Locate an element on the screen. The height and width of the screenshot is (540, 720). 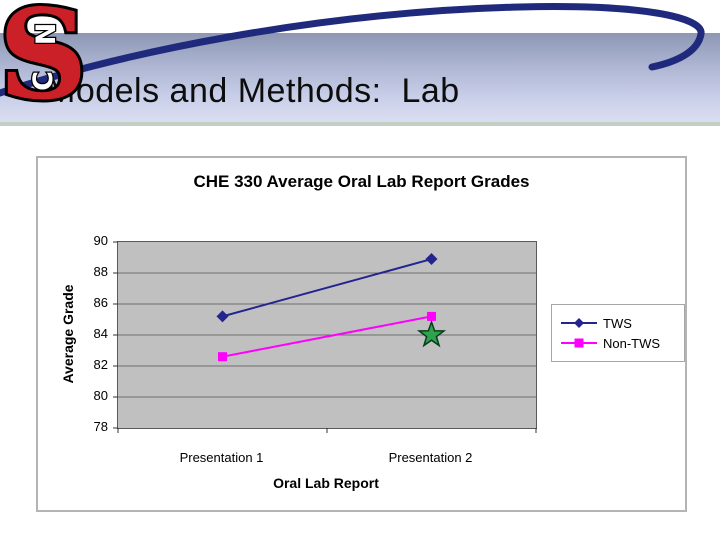
y-tick-label: 86 is located at coordinates (100, 302).